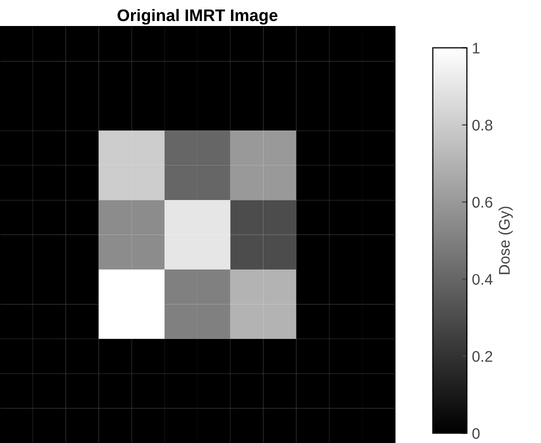  Describe the element at coordinates (482, 202) in the screenshot. I see `color-bar-label: 0.6` at that location.